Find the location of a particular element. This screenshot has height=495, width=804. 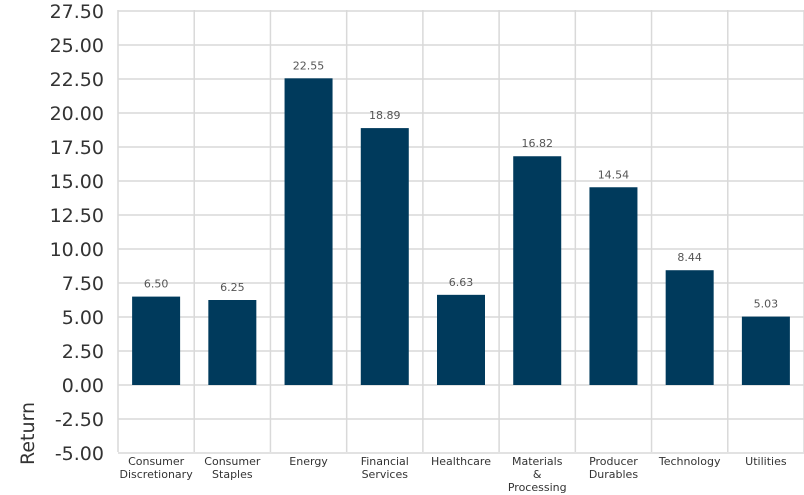

x-tick-label: Technology is located at coordinates (689, 461).